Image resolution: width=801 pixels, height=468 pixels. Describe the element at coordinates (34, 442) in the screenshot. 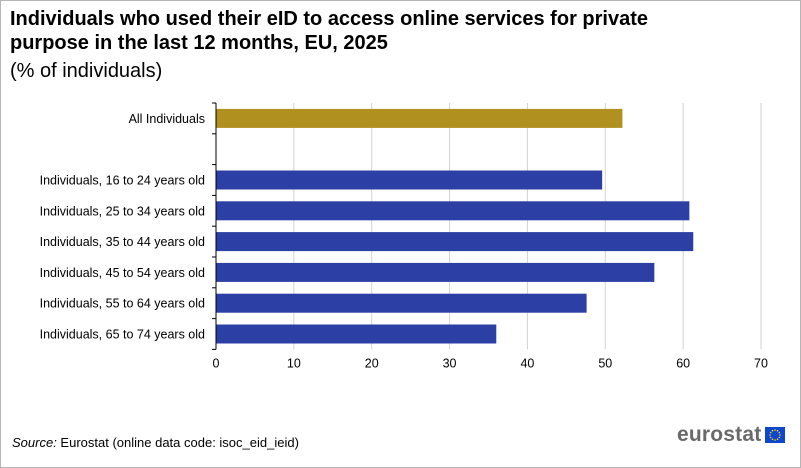

I see `source-label: Source:` at that location.